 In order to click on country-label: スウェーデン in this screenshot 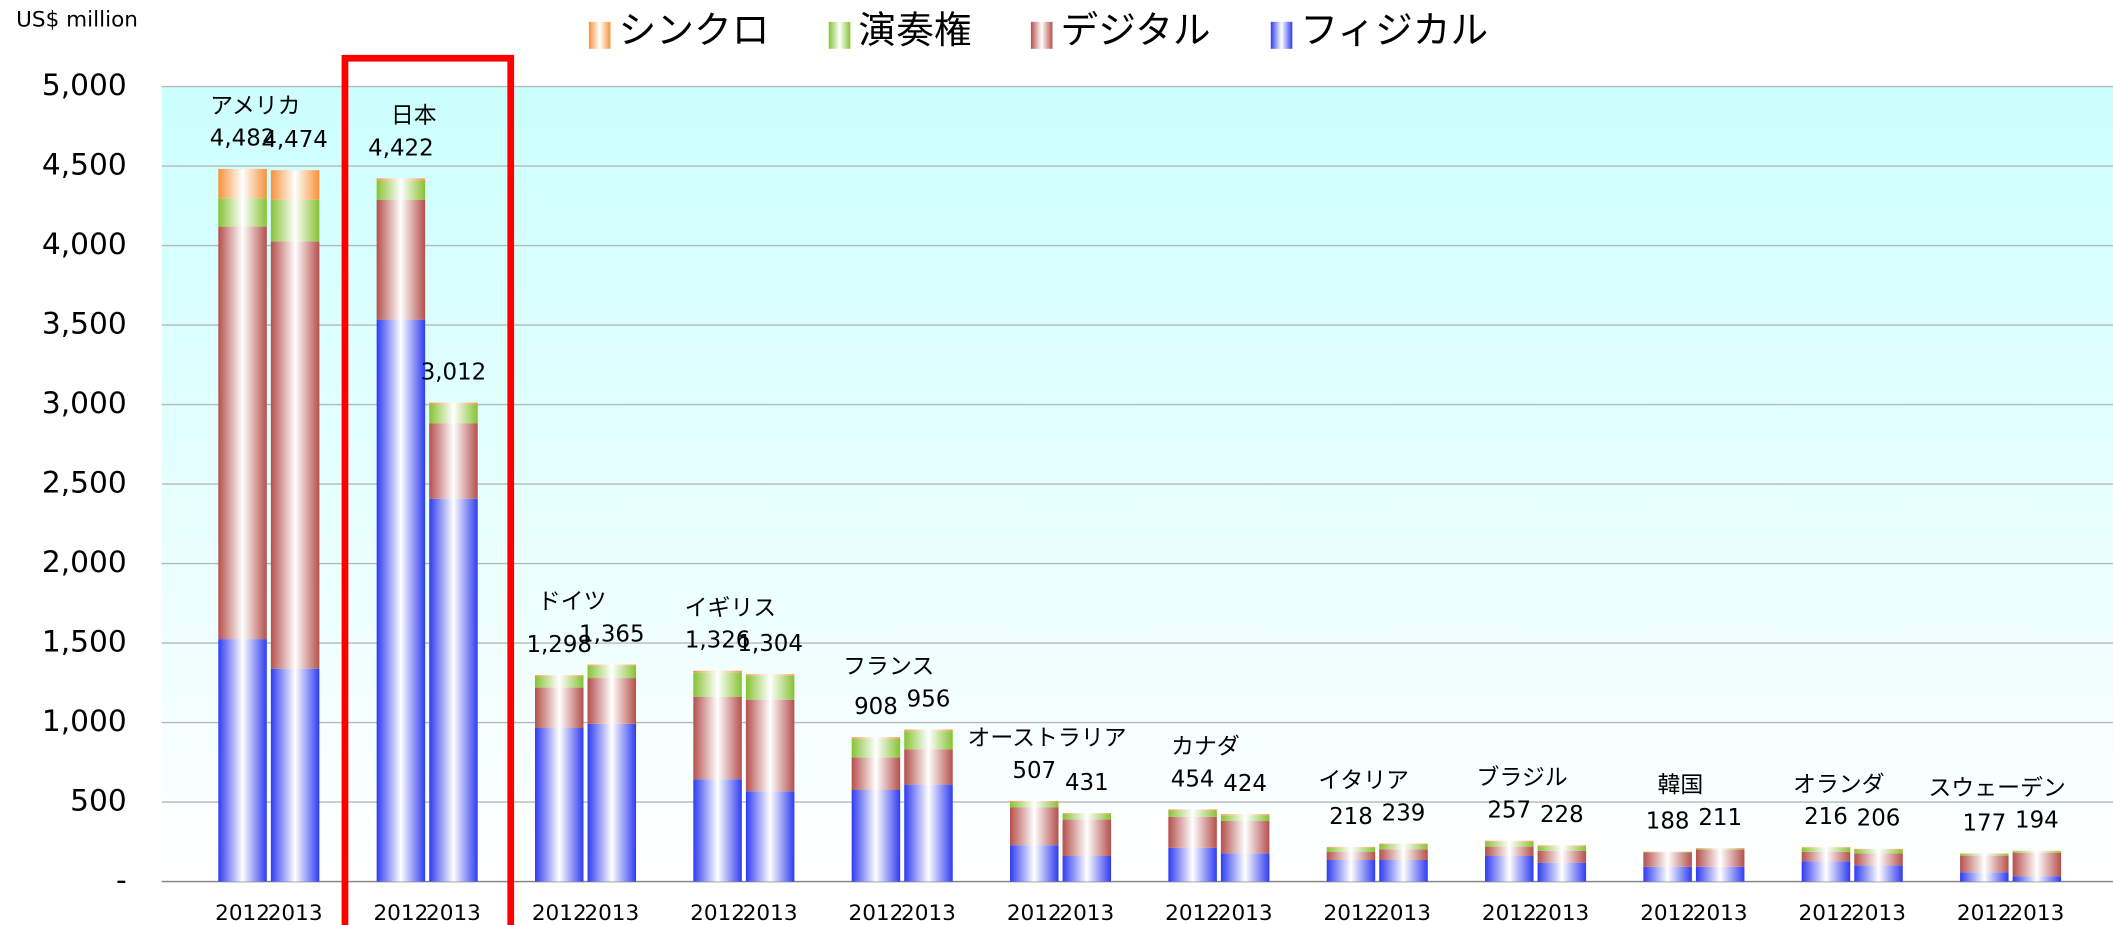, I will do `click(1996, 788)`.